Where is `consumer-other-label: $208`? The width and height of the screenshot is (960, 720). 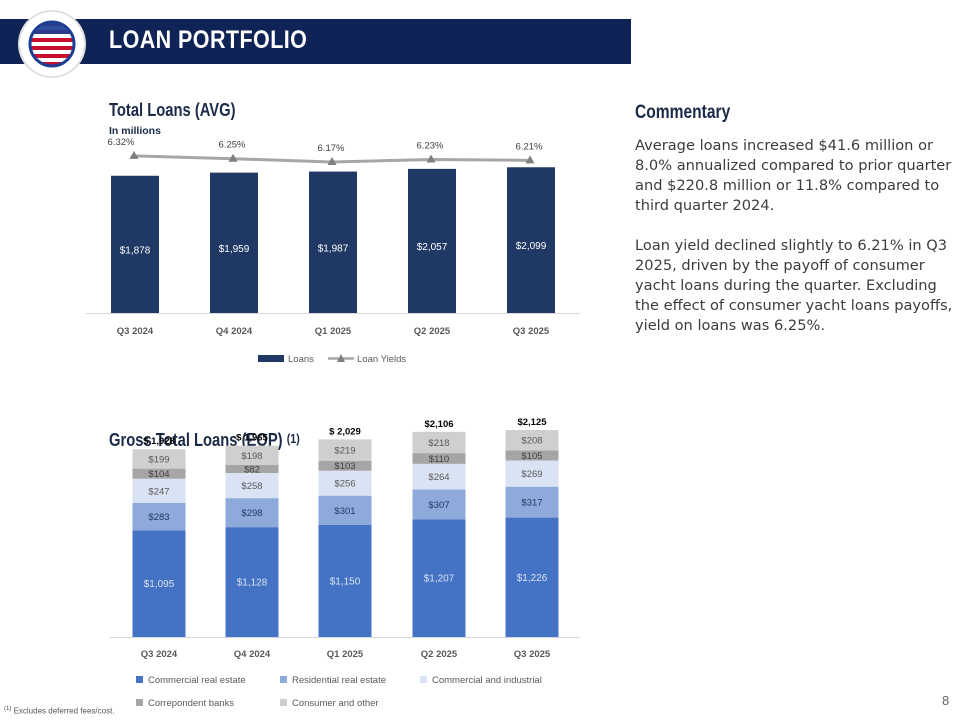
consumer-other-label: $208 is located at coordinates (531, 441).